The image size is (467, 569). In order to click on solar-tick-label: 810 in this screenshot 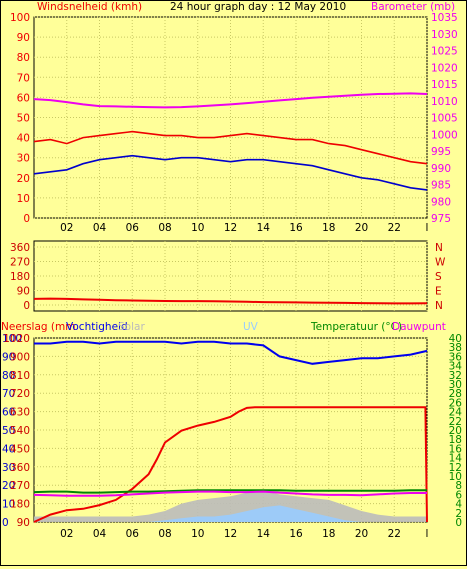, I will do `click(20, 376)`.